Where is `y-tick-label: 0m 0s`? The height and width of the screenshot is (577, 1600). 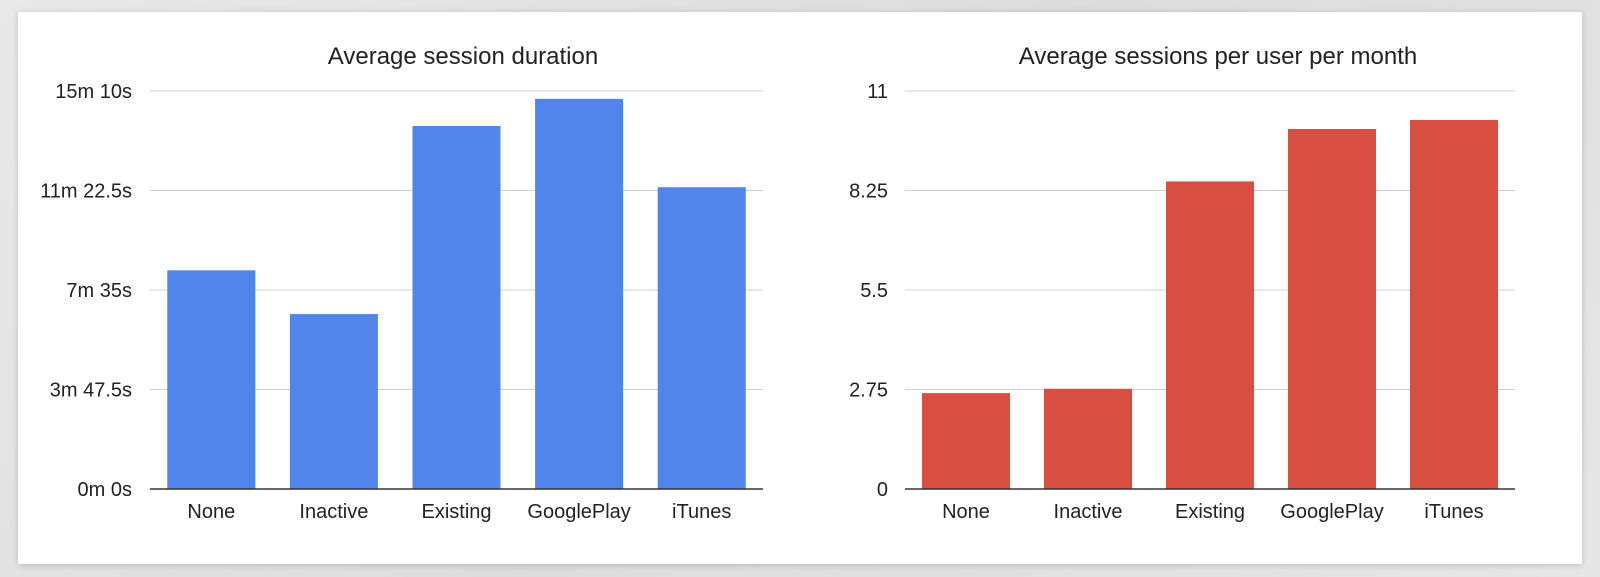 y-tick-label: 0m 0s is located at coordinates (105, 490).